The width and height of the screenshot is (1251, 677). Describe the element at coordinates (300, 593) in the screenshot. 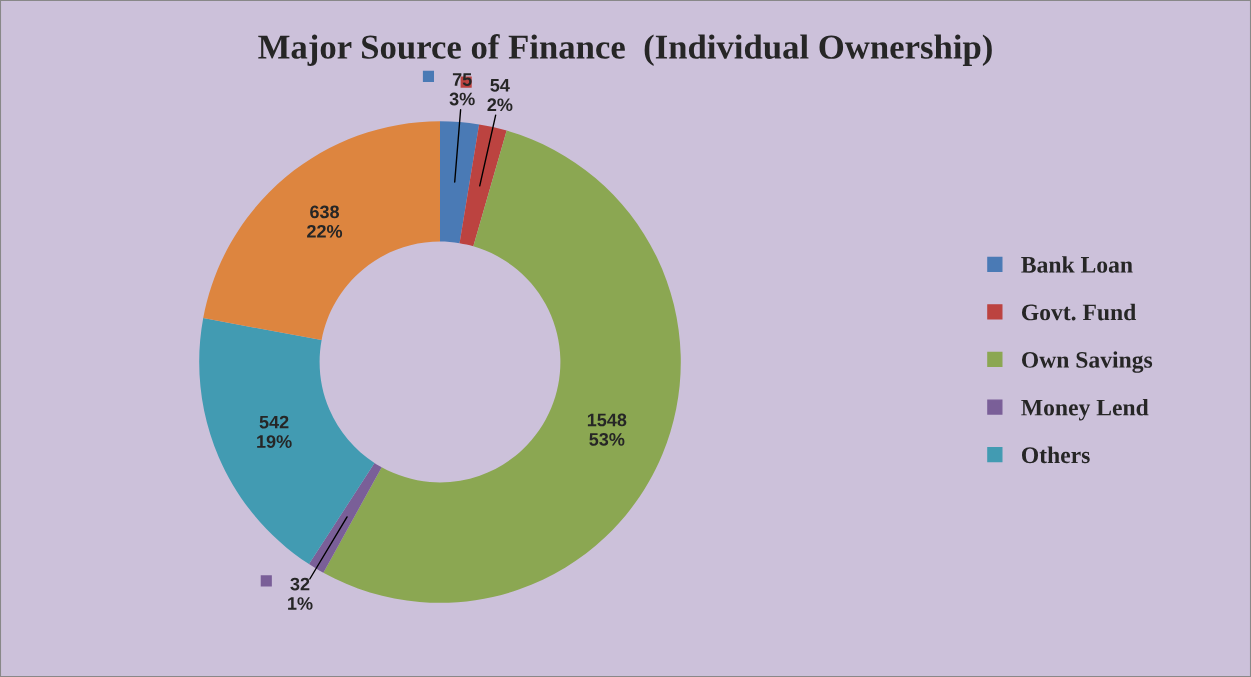

I see `data-label: 32 1%` at that location.